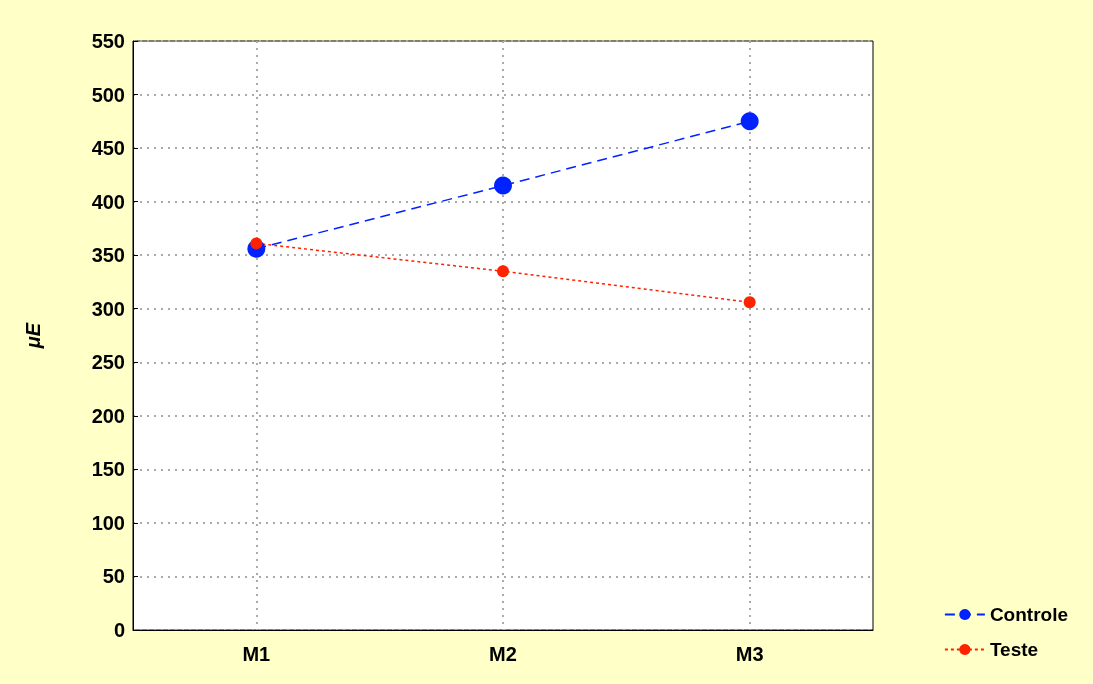 The image size is (1093, 684). I want to click on y-tick-label: 550, so click(108, 41).